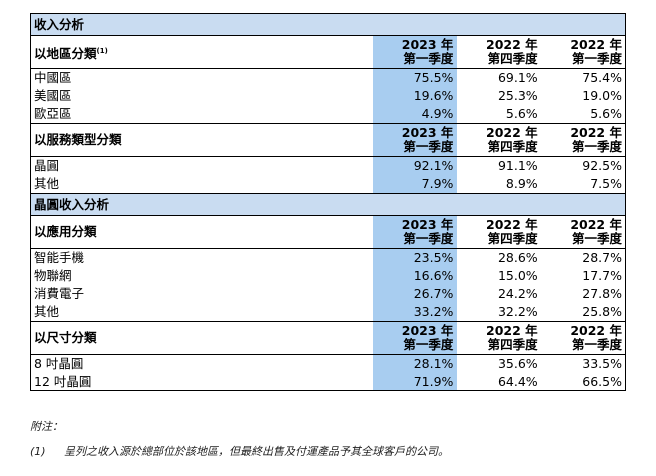 The image size is (656, 476). What do you see at coordinates (65, 53) in the screenshot?
I see `group-header-label: 以地區分類` at bounding box center [65, 53].